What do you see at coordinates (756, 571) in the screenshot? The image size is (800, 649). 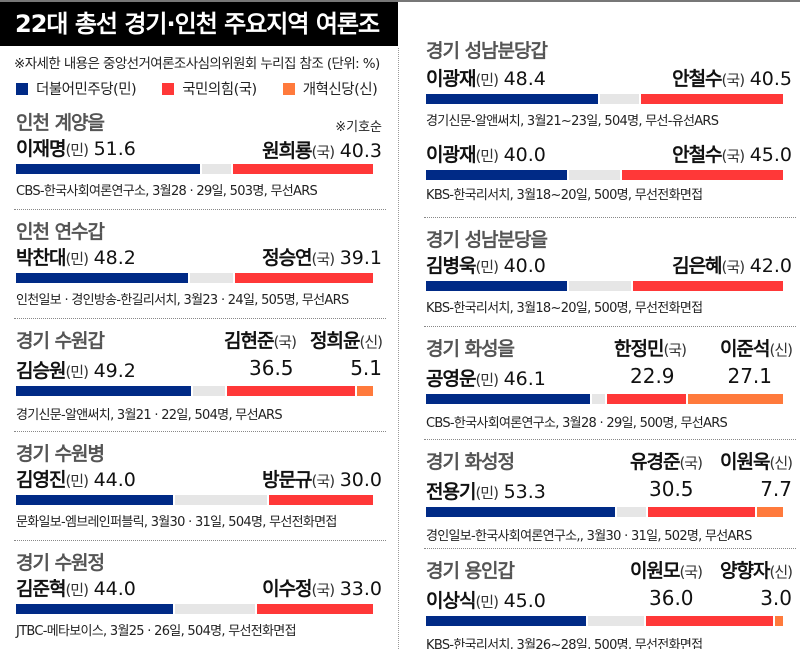 I see `candidate-rf-name: 양향자(신)` at bounding box center [756, 571].